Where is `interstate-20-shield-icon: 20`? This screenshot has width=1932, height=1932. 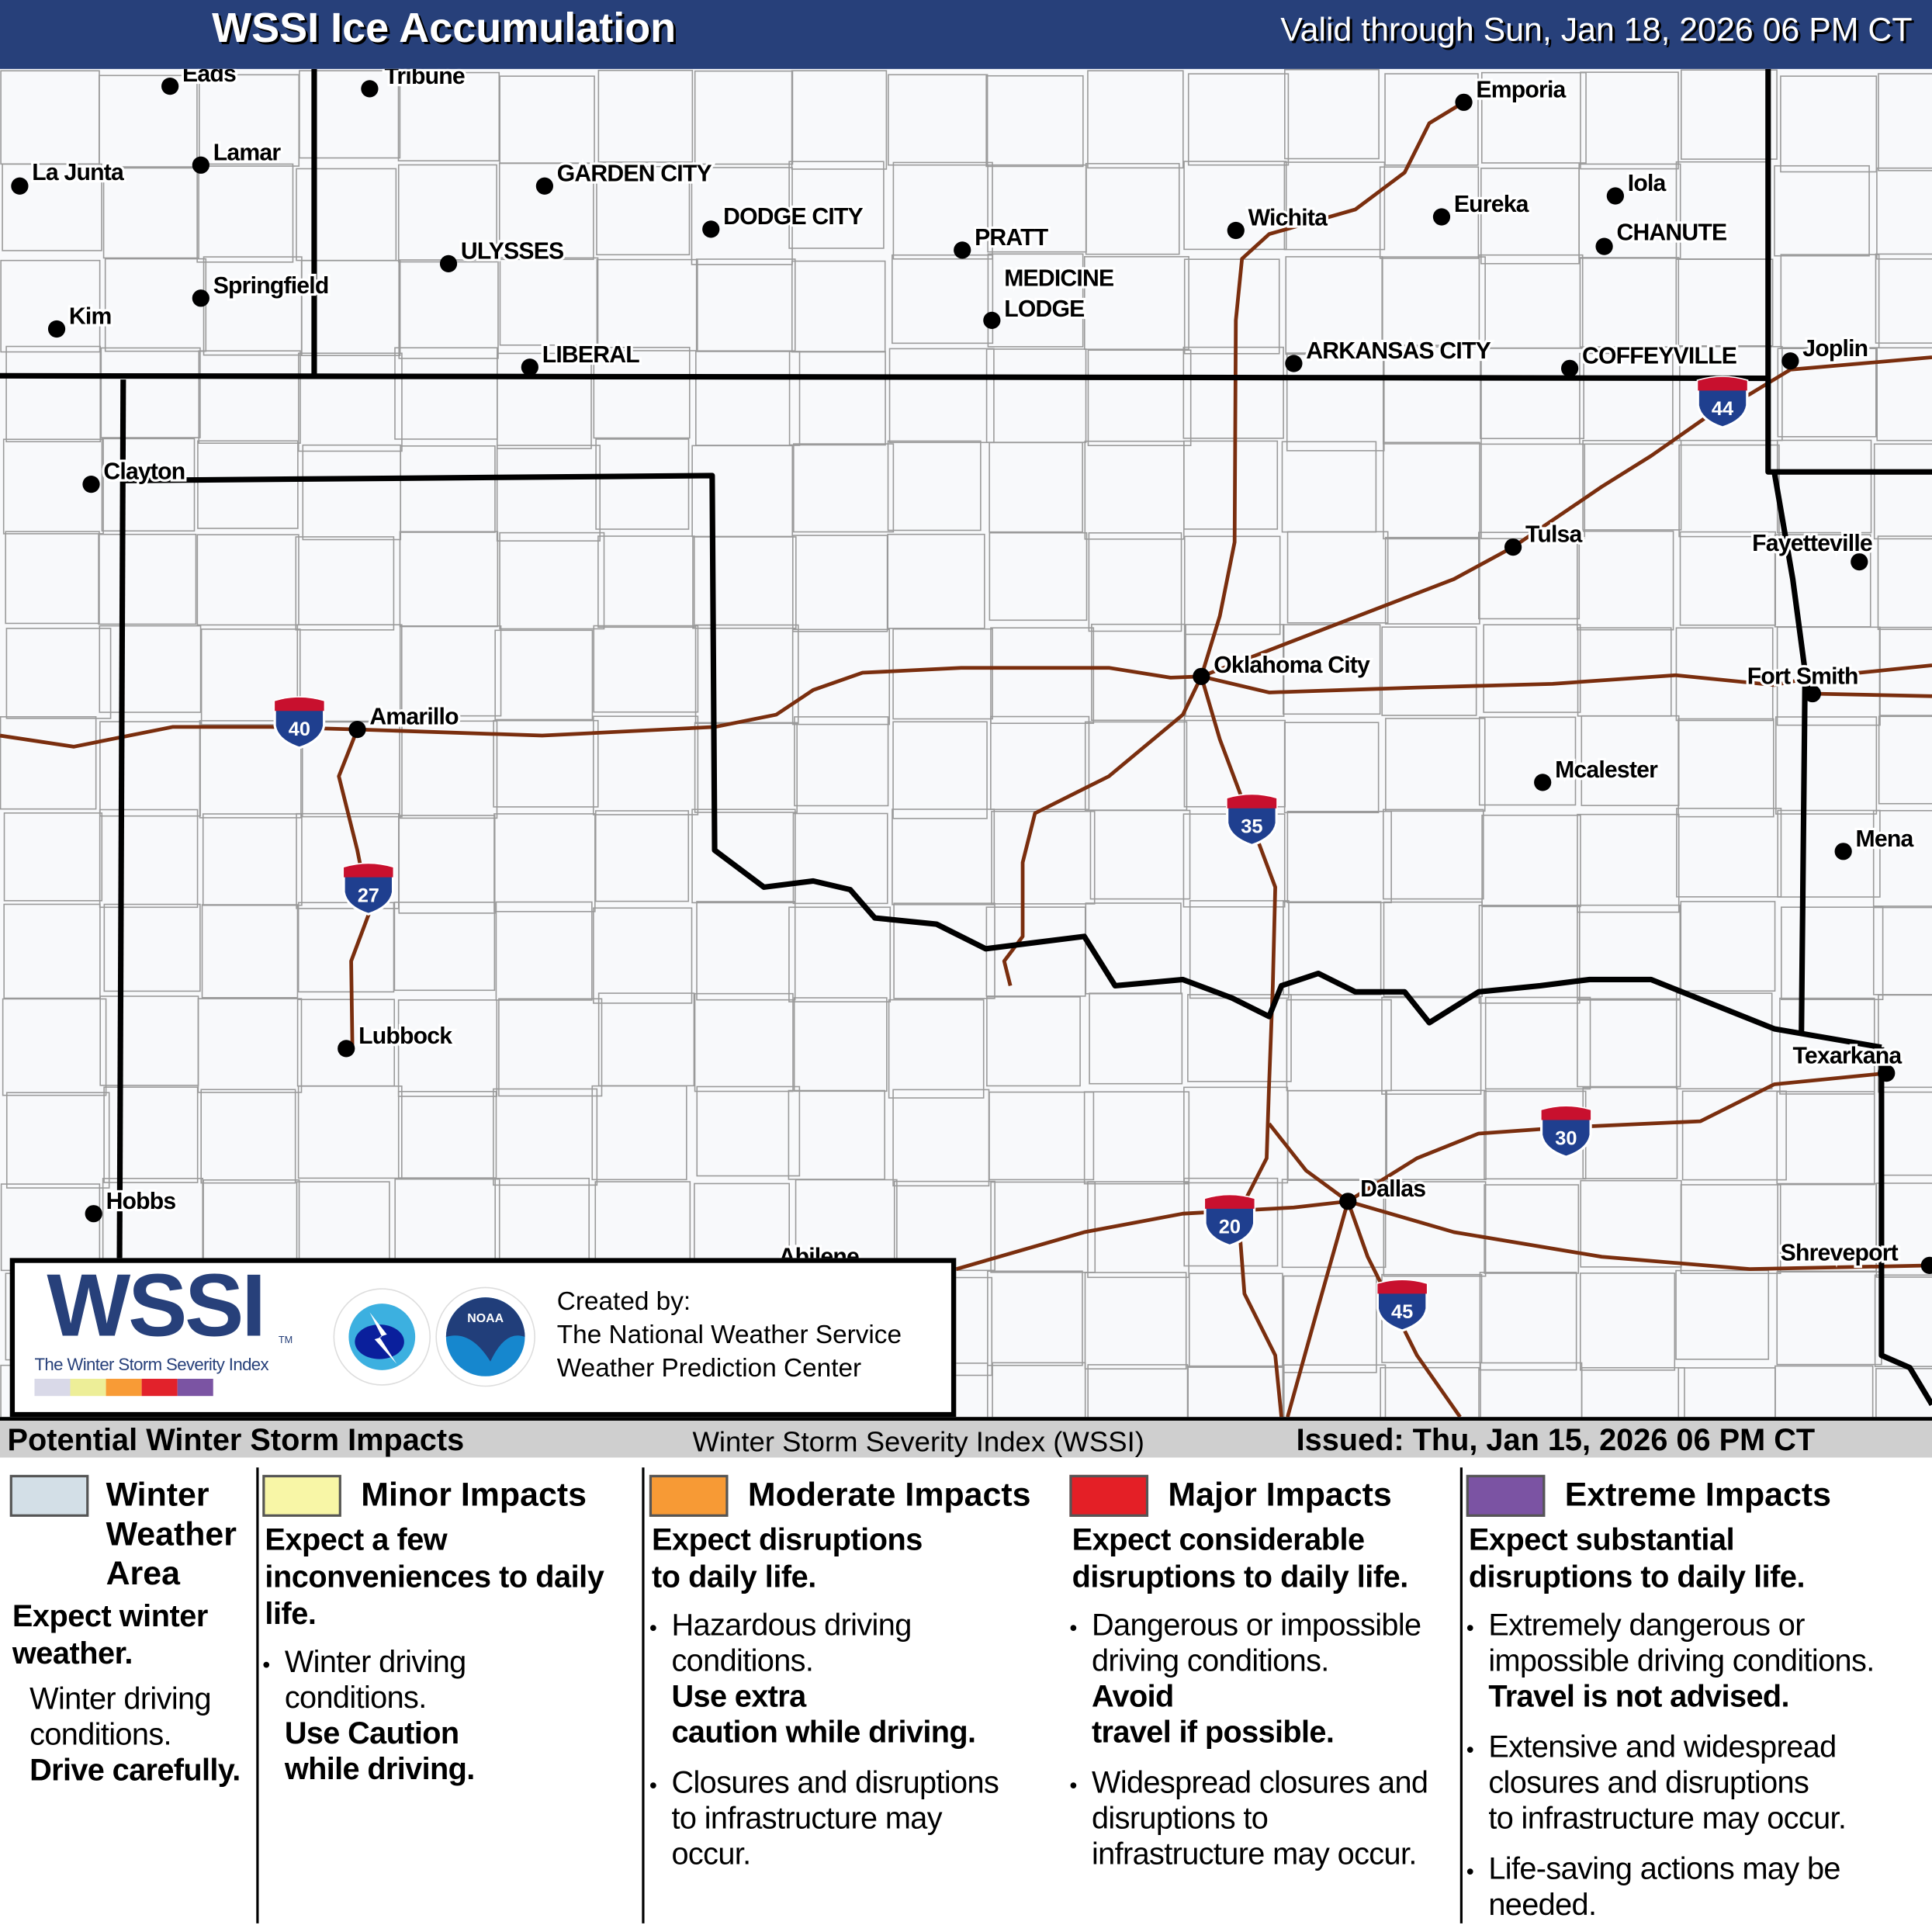 interstate-20-shield-icon: 20 is located at coordinates (1229, 1220).